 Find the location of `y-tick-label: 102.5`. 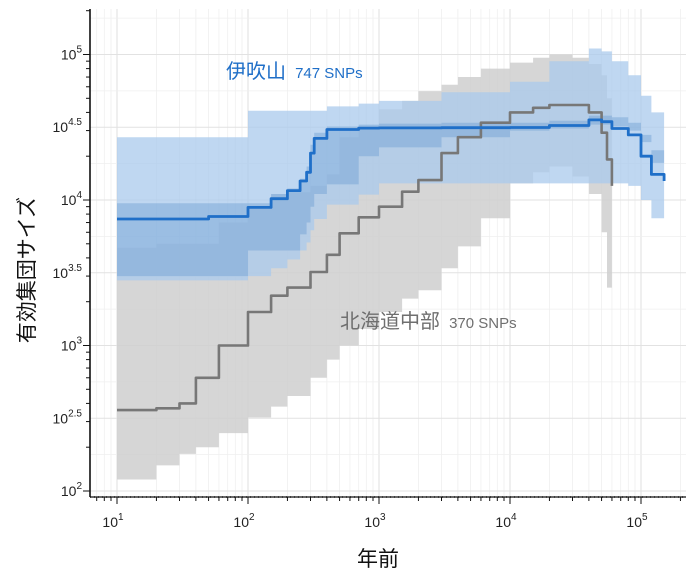

y-tick-label: 102.5 is located at coordinates (68, 417).